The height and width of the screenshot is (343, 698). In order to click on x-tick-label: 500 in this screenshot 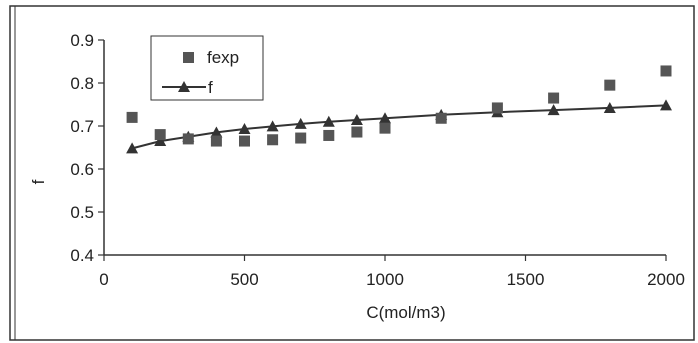, I will do `click(244, 279)`.